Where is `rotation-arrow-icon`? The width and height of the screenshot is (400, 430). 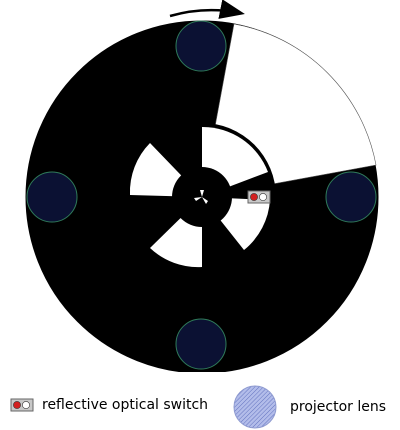 rotation-arrow-icon is located at coordinates (207, 9).